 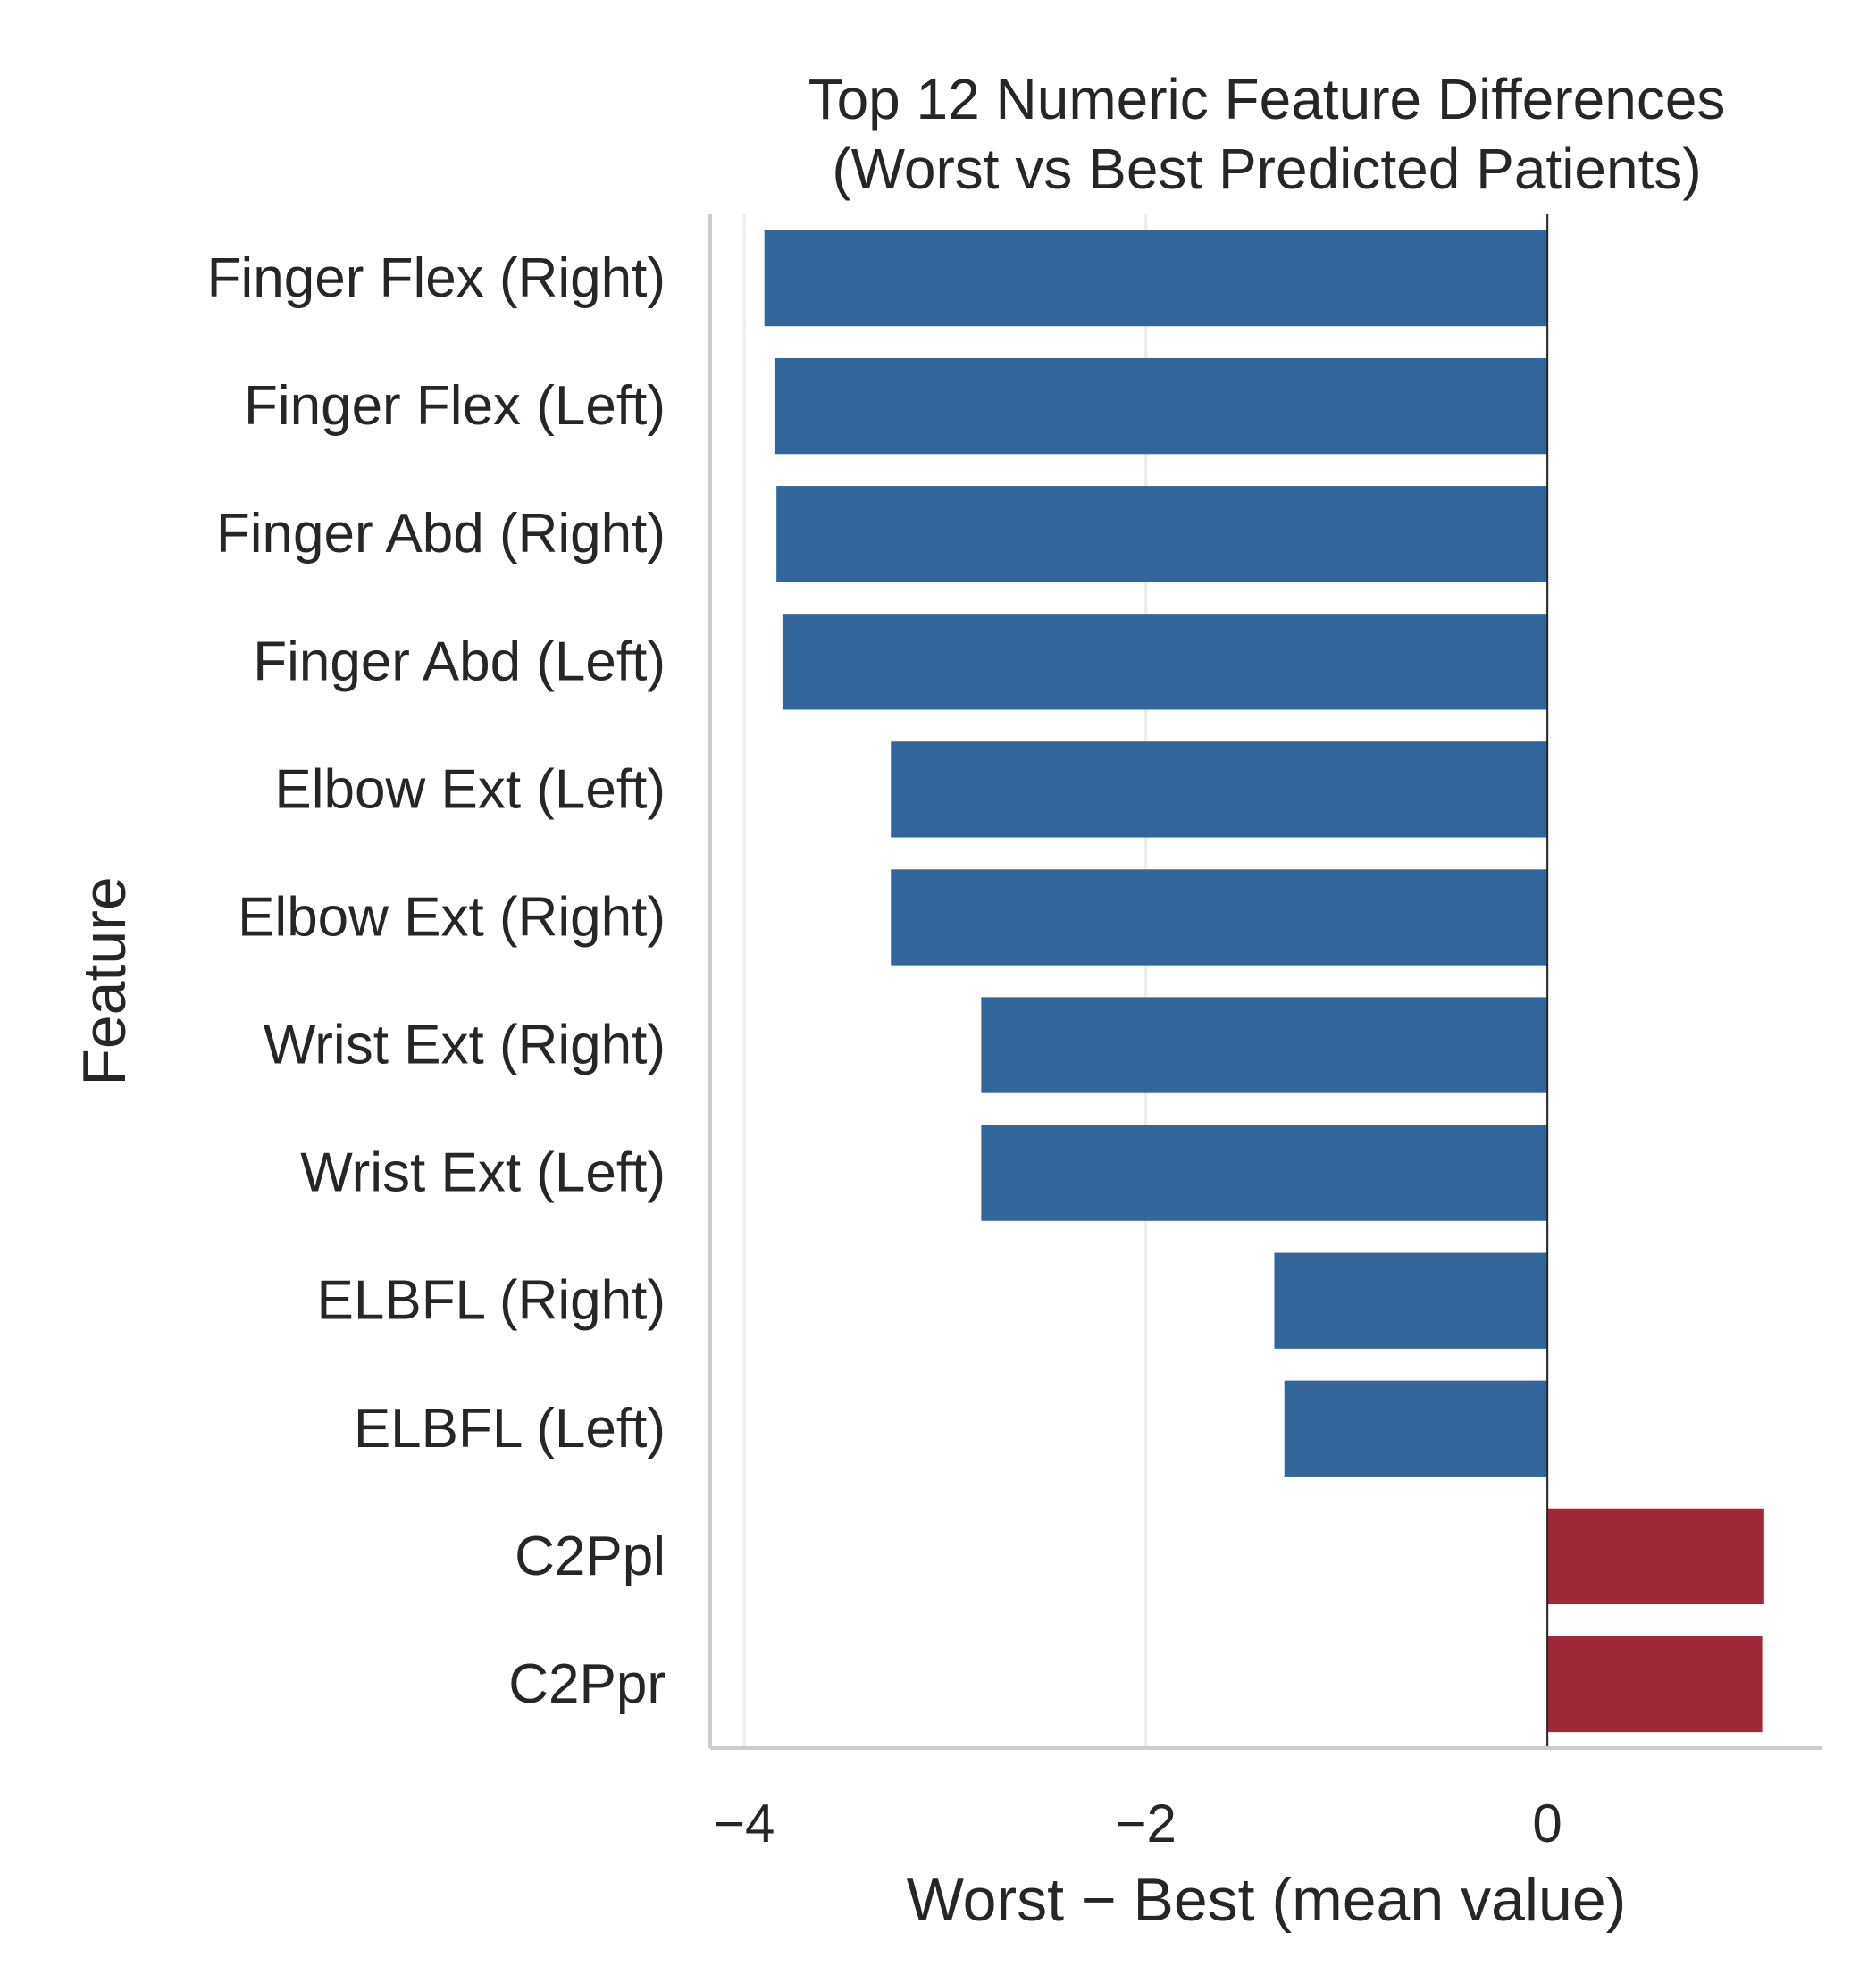 I want to click on category-label-3: Finger Abd (Left), so click(x=459, y=661).